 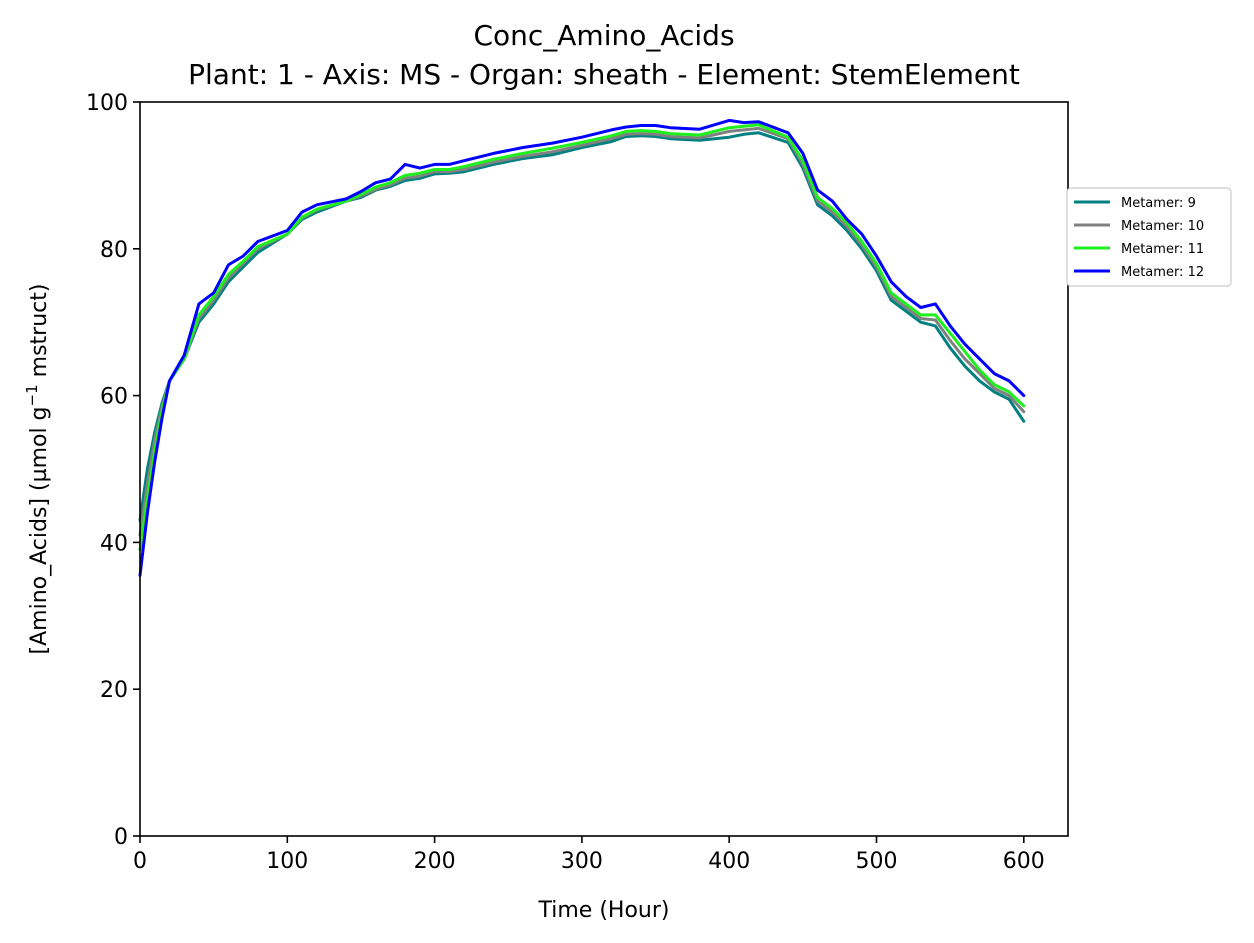 What do you see at coordinates (114, 543) in the screenshot?
I see `y-tick-label: 40` at bounding box center [114, 543].